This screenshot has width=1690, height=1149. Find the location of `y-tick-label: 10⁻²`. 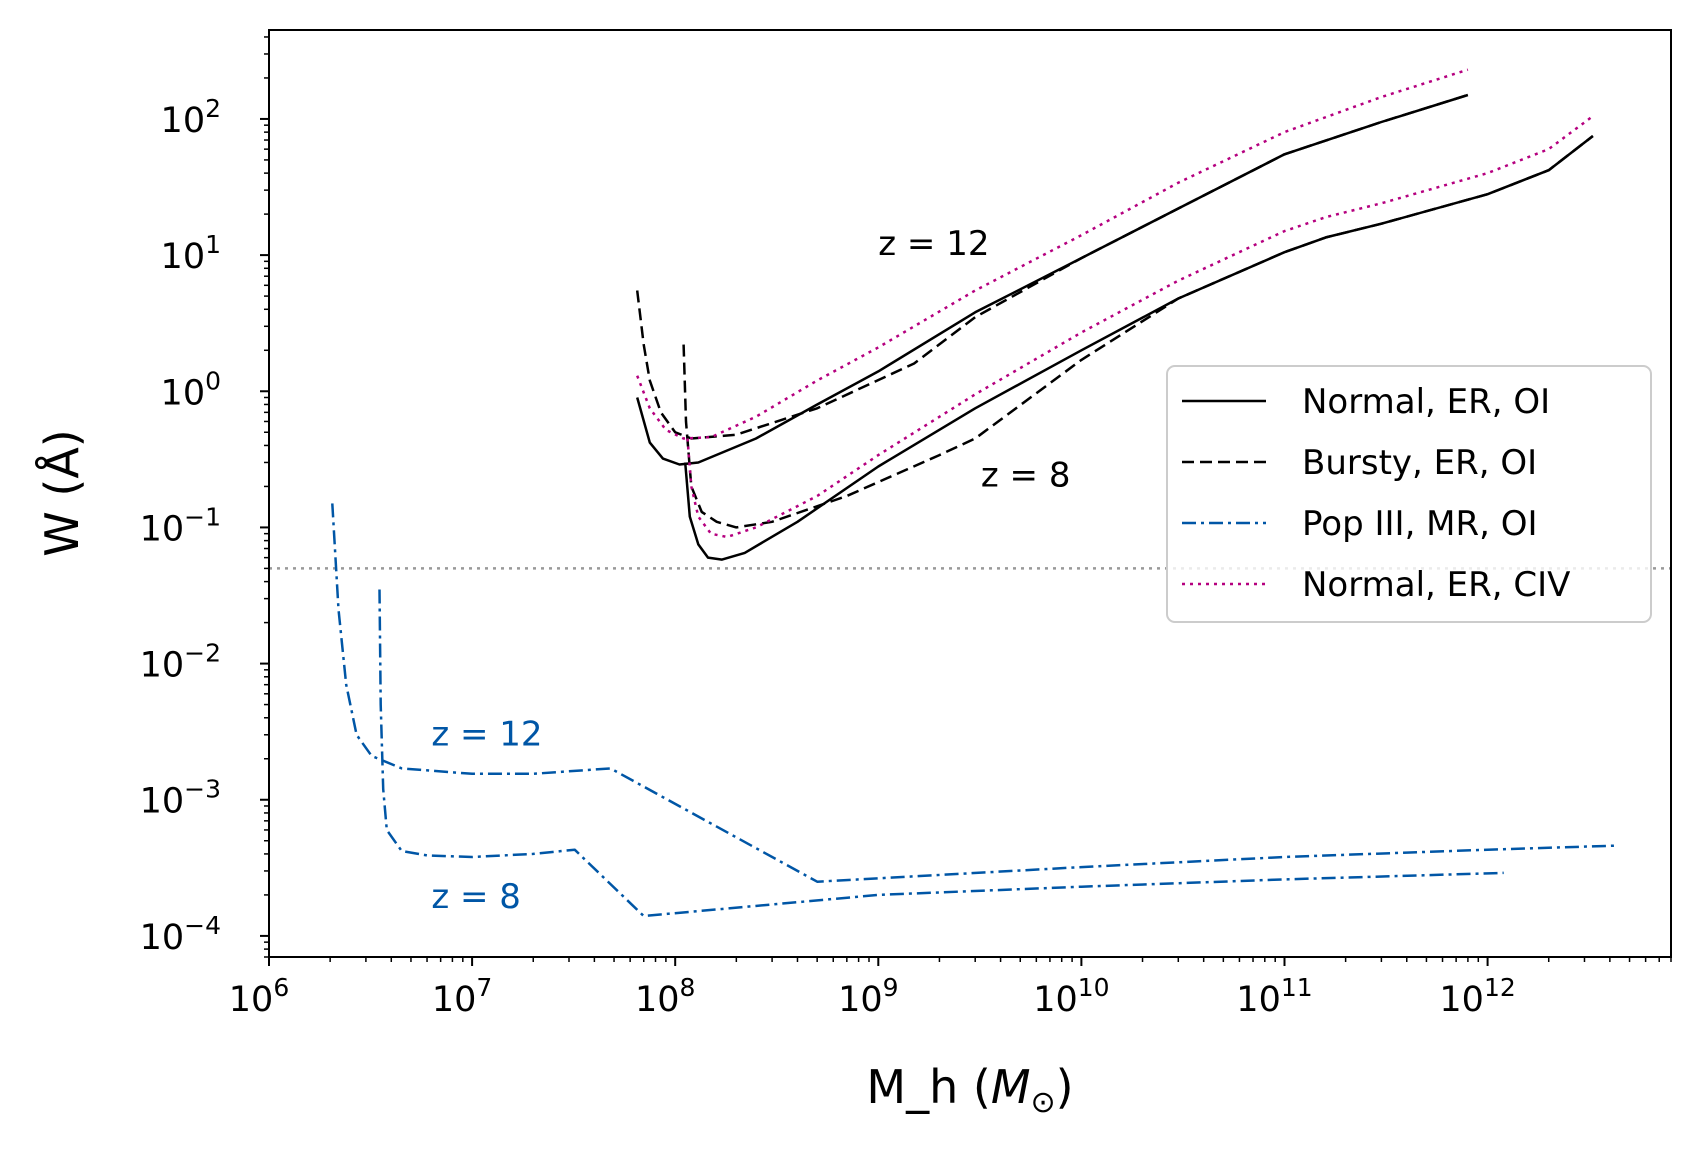

y-tick-label: 10⁻² is located at coordinates (180, 662).